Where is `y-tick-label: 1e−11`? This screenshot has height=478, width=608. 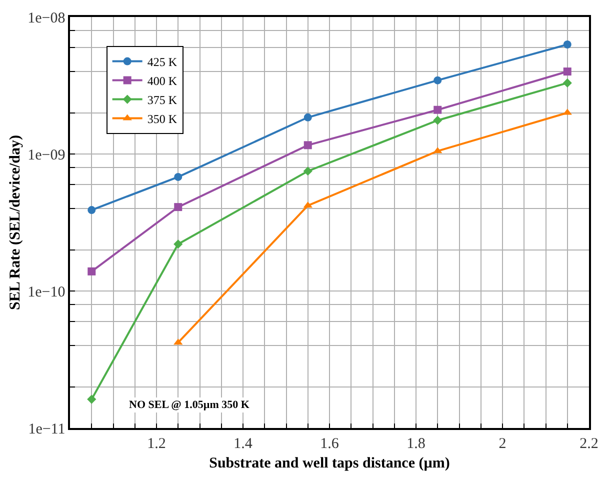
y-tick-label: 1e−11 is located at coordinates (47, 429).